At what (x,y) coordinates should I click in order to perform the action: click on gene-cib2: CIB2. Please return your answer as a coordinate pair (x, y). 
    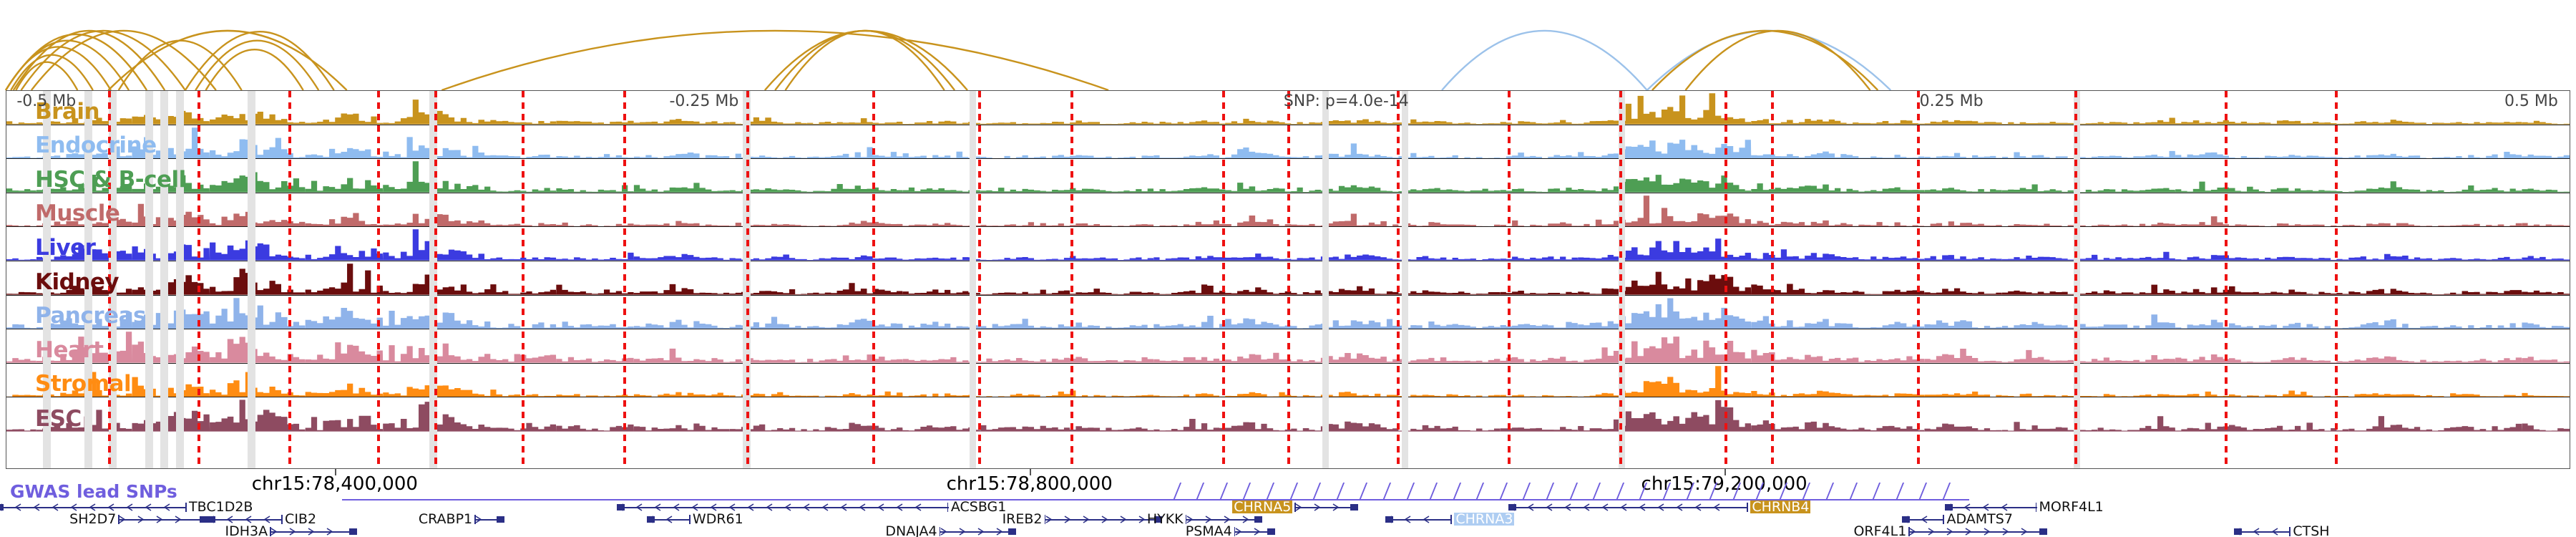
    Looking at the image, I should click on (262, 519).